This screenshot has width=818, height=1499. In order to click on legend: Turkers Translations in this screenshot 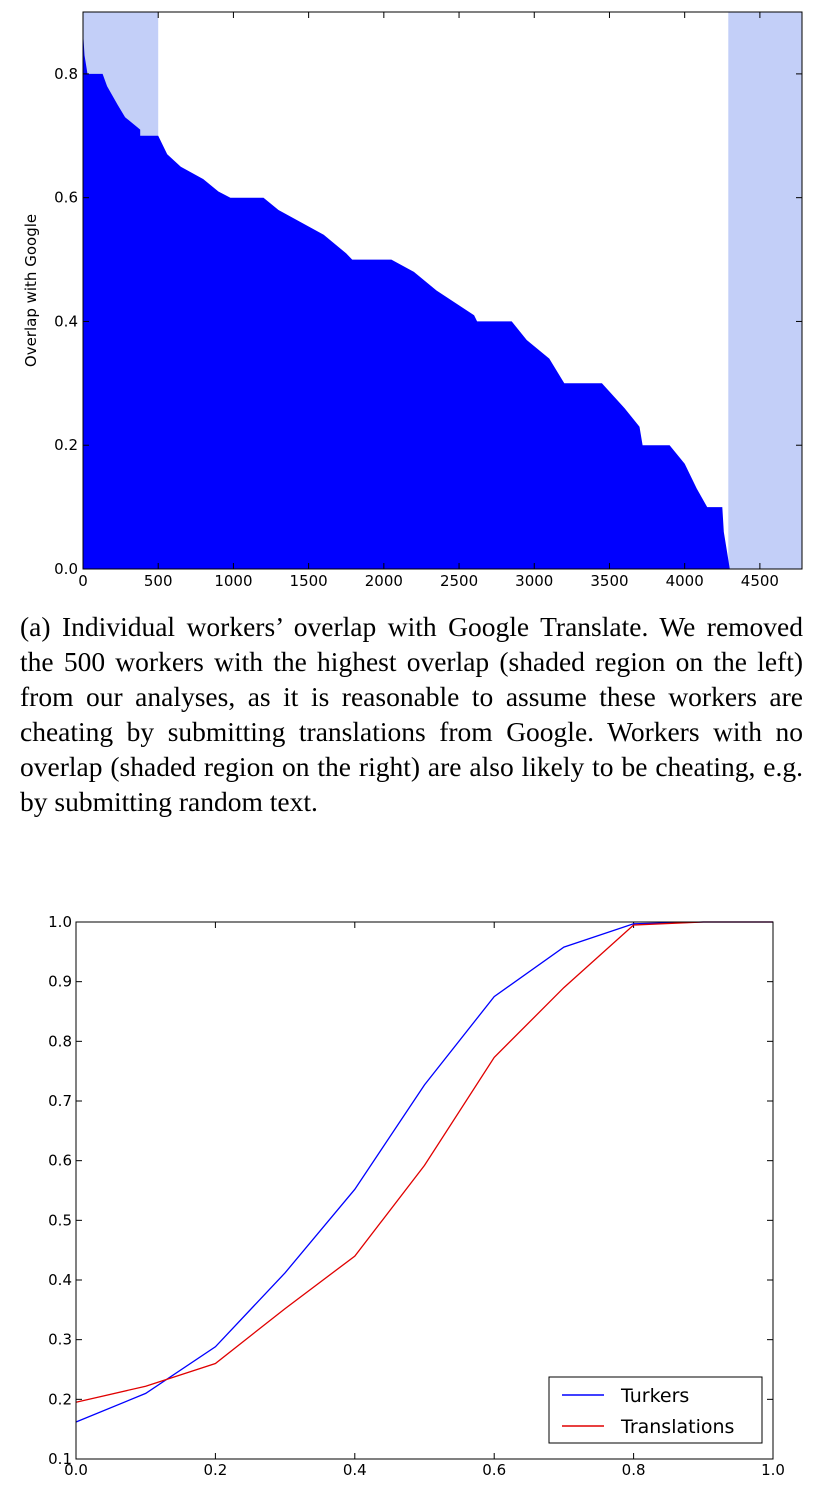, I will do `click(655, 1410)`.